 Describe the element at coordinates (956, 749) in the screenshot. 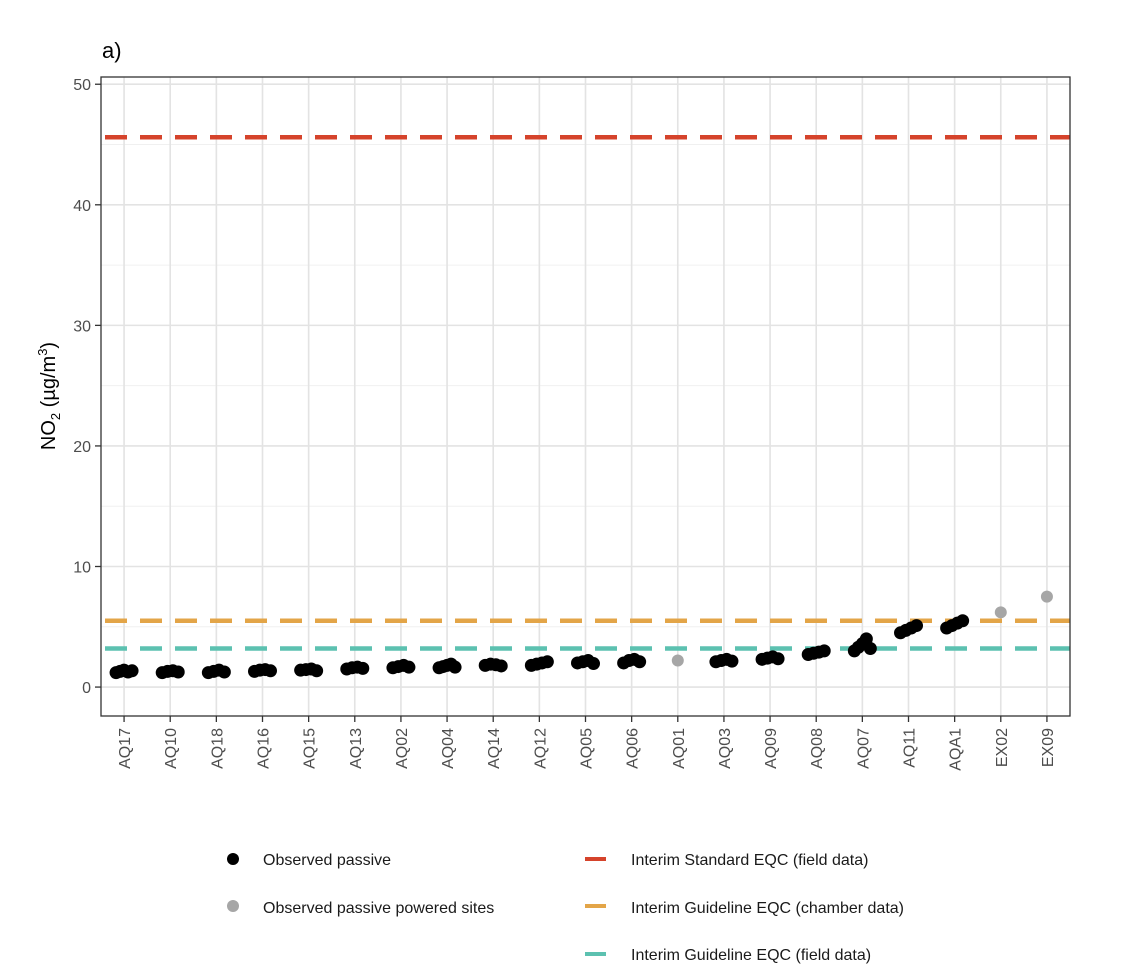

I see `x-tick-label: AQA1` at that location.